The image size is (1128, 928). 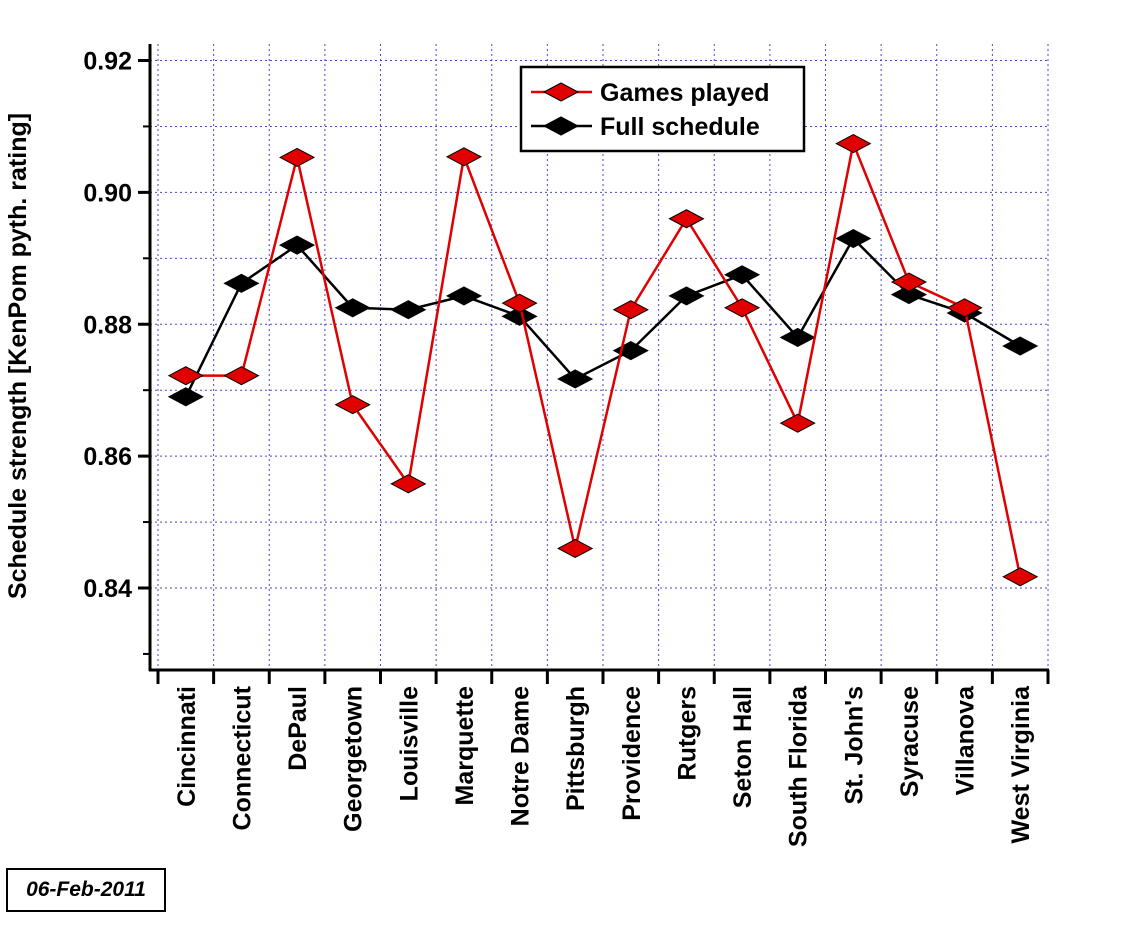 What do you see at coordinates (966, 740) in the screenshot?
I see `category-label: Villanova` at bounding box center [966, 740].